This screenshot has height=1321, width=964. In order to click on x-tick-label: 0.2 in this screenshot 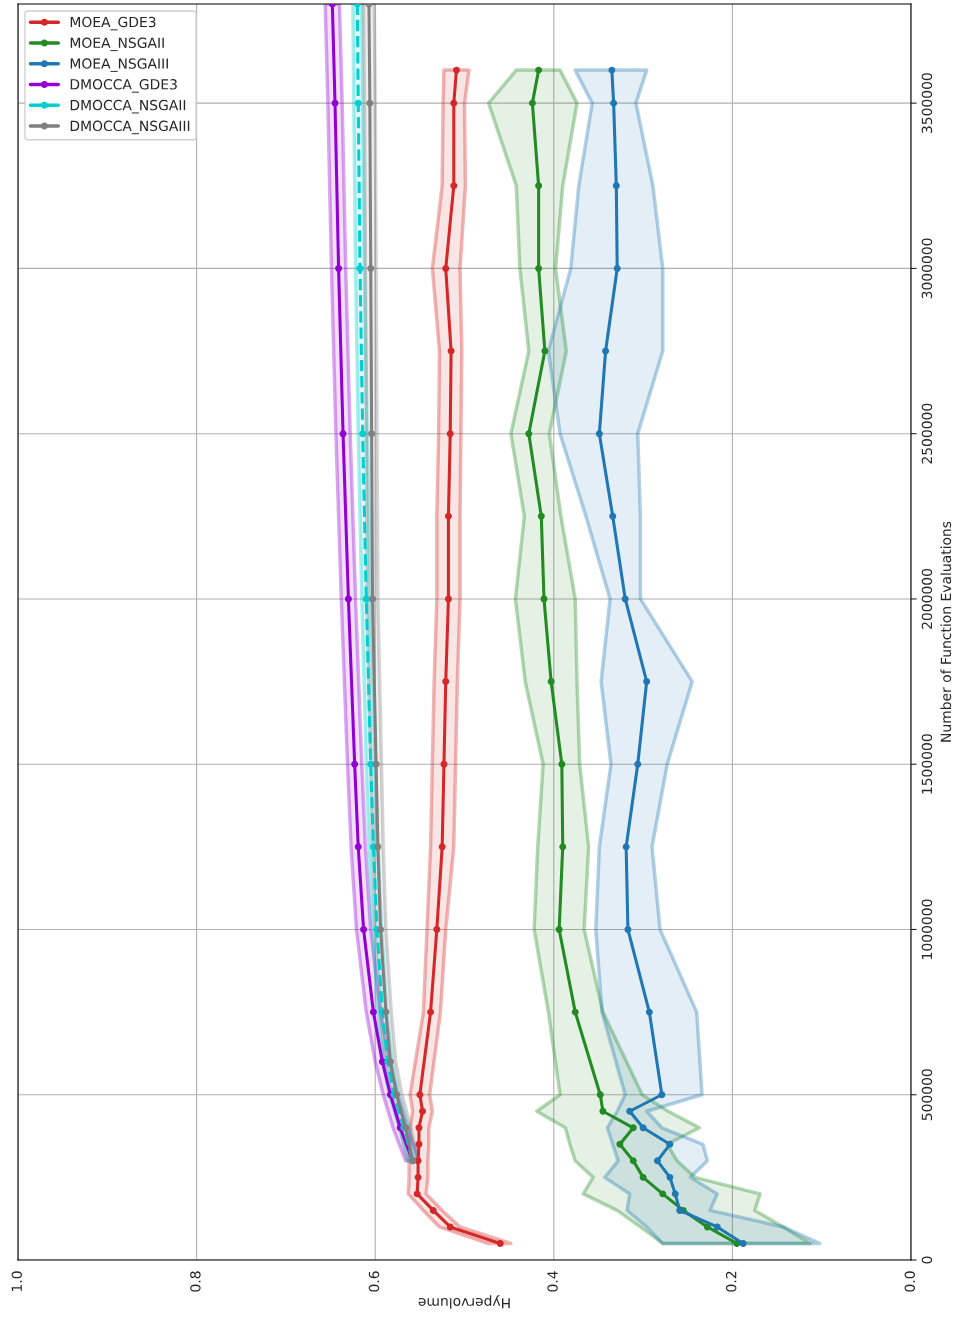, I will do `click(731, 1281)`.